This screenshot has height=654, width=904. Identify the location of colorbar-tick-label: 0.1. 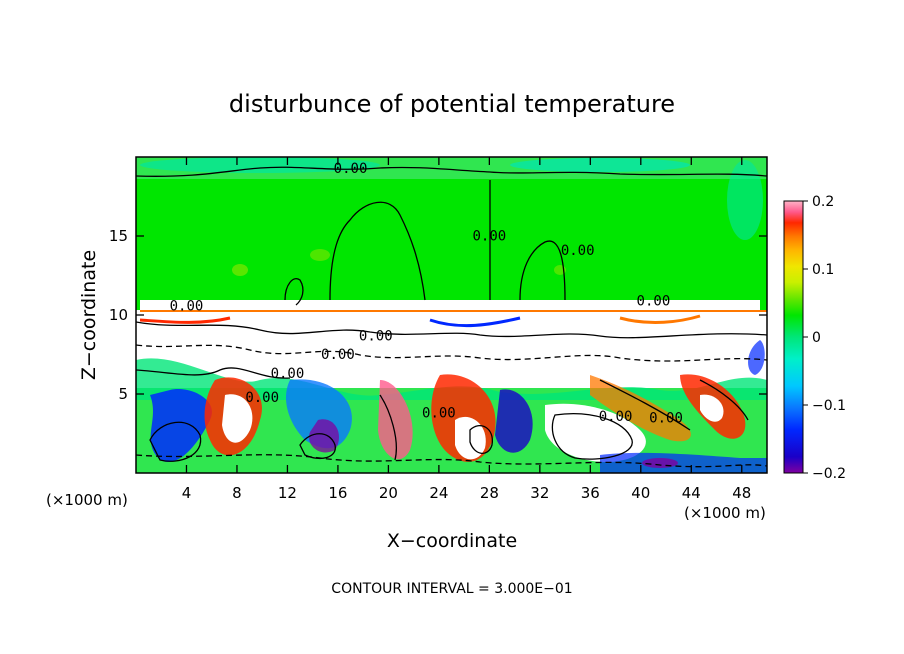
(823, 270).